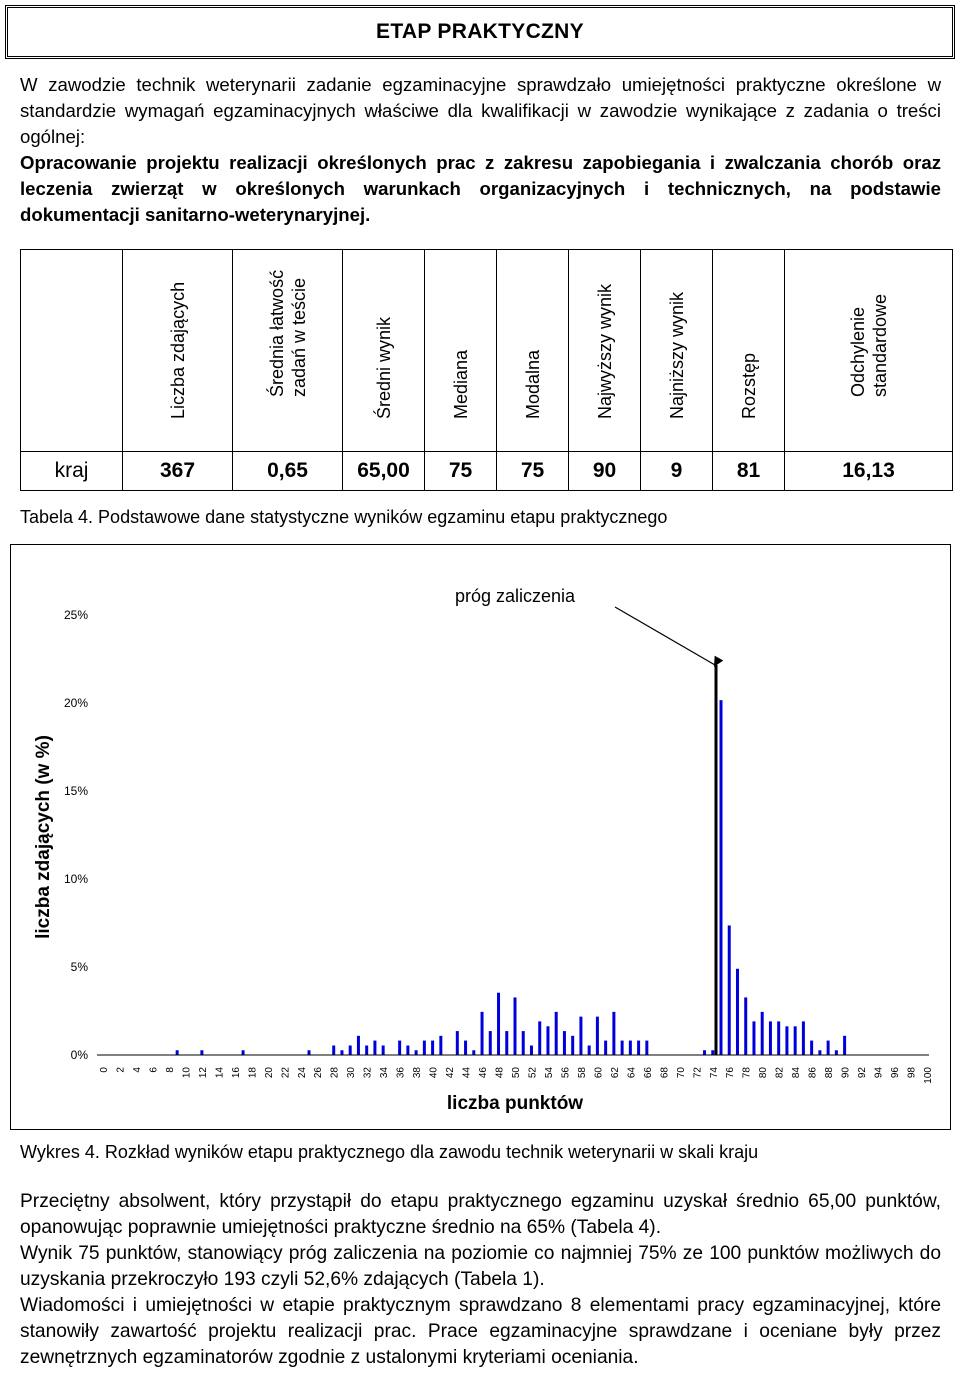 This screenshot has width=960, height=1397. I want to click on x-tick-label: 2, so click(120, 1070).